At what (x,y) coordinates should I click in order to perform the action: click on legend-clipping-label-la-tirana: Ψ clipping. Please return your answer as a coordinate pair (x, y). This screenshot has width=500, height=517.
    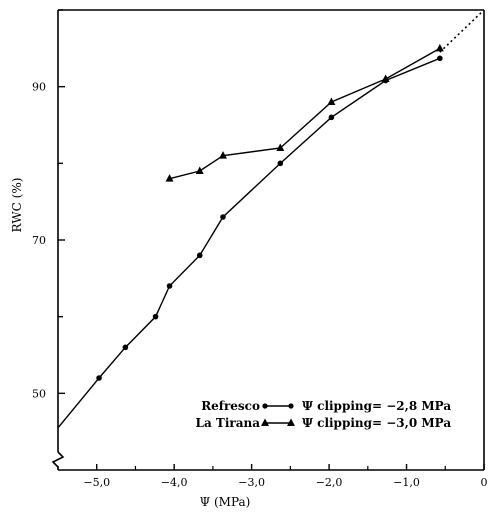
    Looking at the image, I should click on (337, 423).